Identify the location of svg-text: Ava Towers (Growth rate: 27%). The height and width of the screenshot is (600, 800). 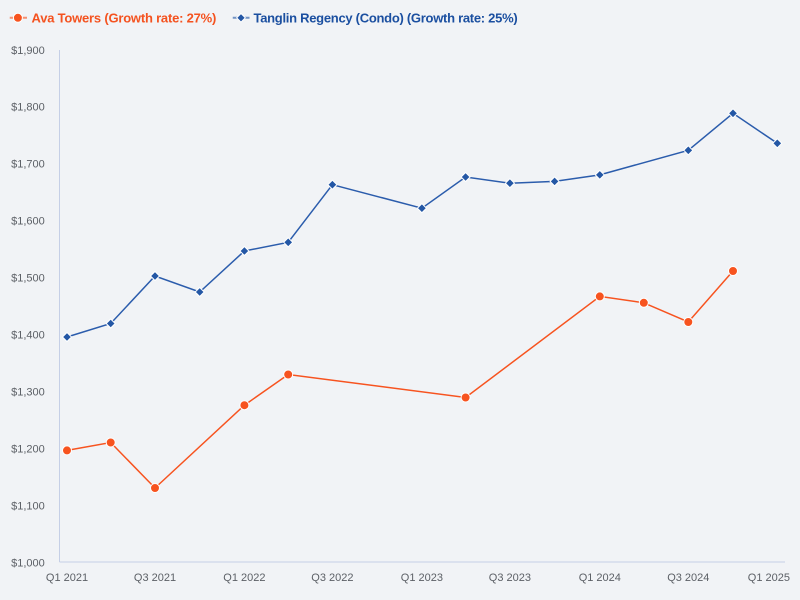
(124, 18).